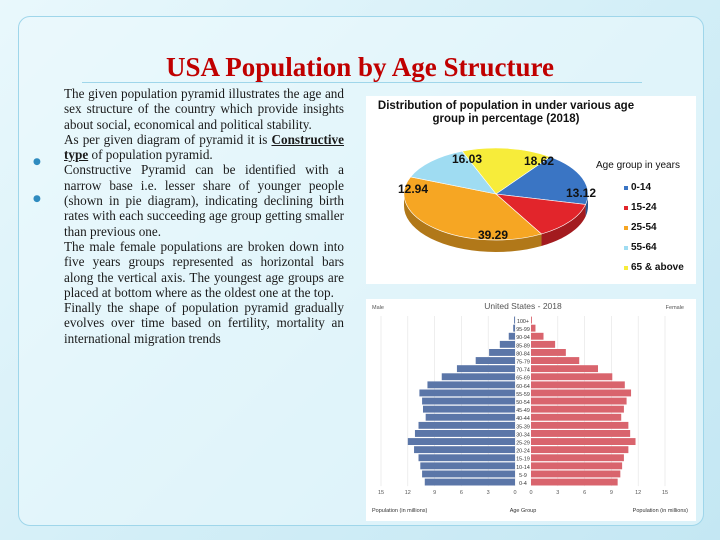 This screenshot has width=720, height=540. I want to click on pie-chart, so click(496, 199).